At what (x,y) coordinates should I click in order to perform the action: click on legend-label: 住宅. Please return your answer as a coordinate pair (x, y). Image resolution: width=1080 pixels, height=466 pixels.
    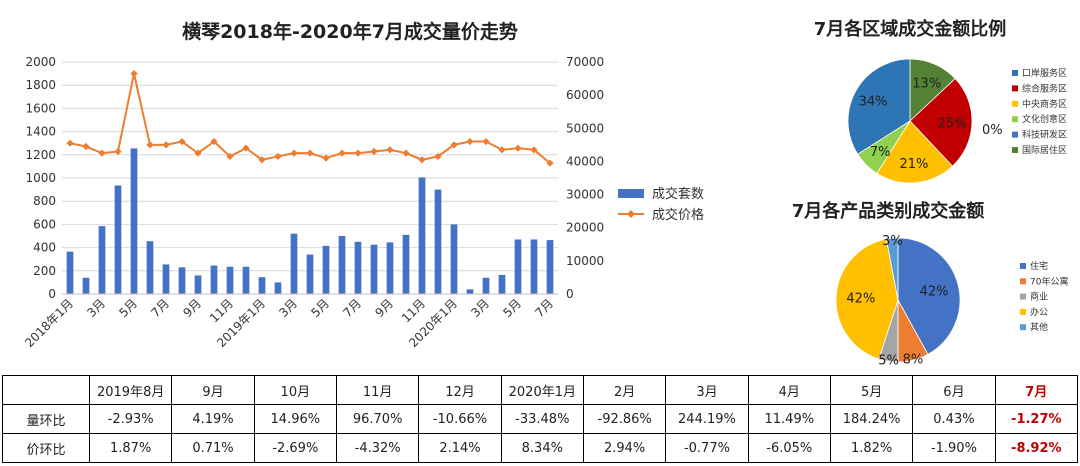
    Looking at the image, I should click on (1039, 266).